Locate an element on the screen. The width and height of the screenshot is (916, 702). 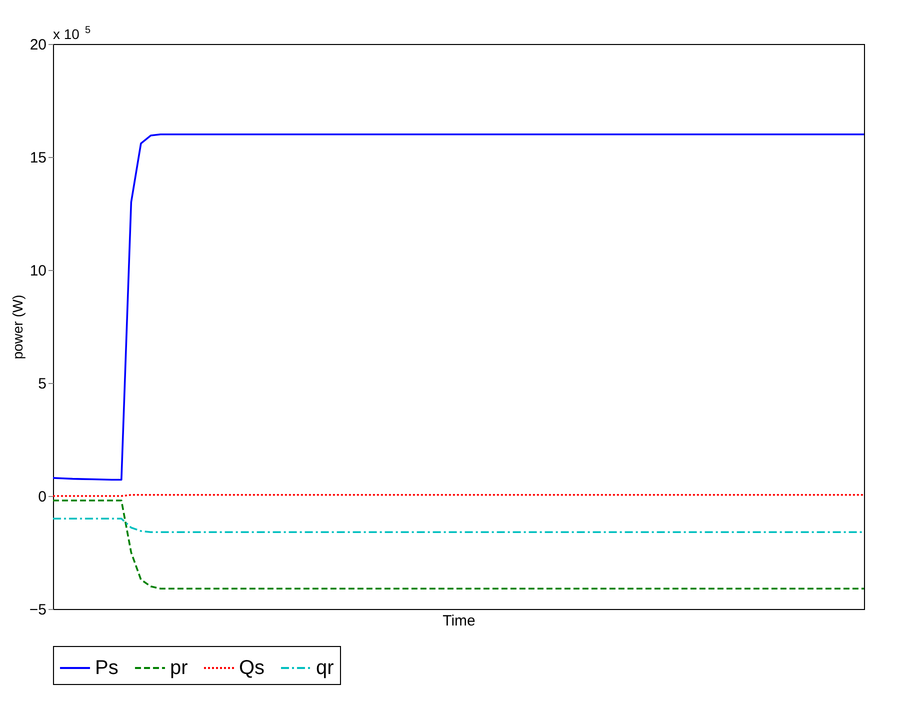
y-tick-label: −5 is located at coordinates (37, 610).